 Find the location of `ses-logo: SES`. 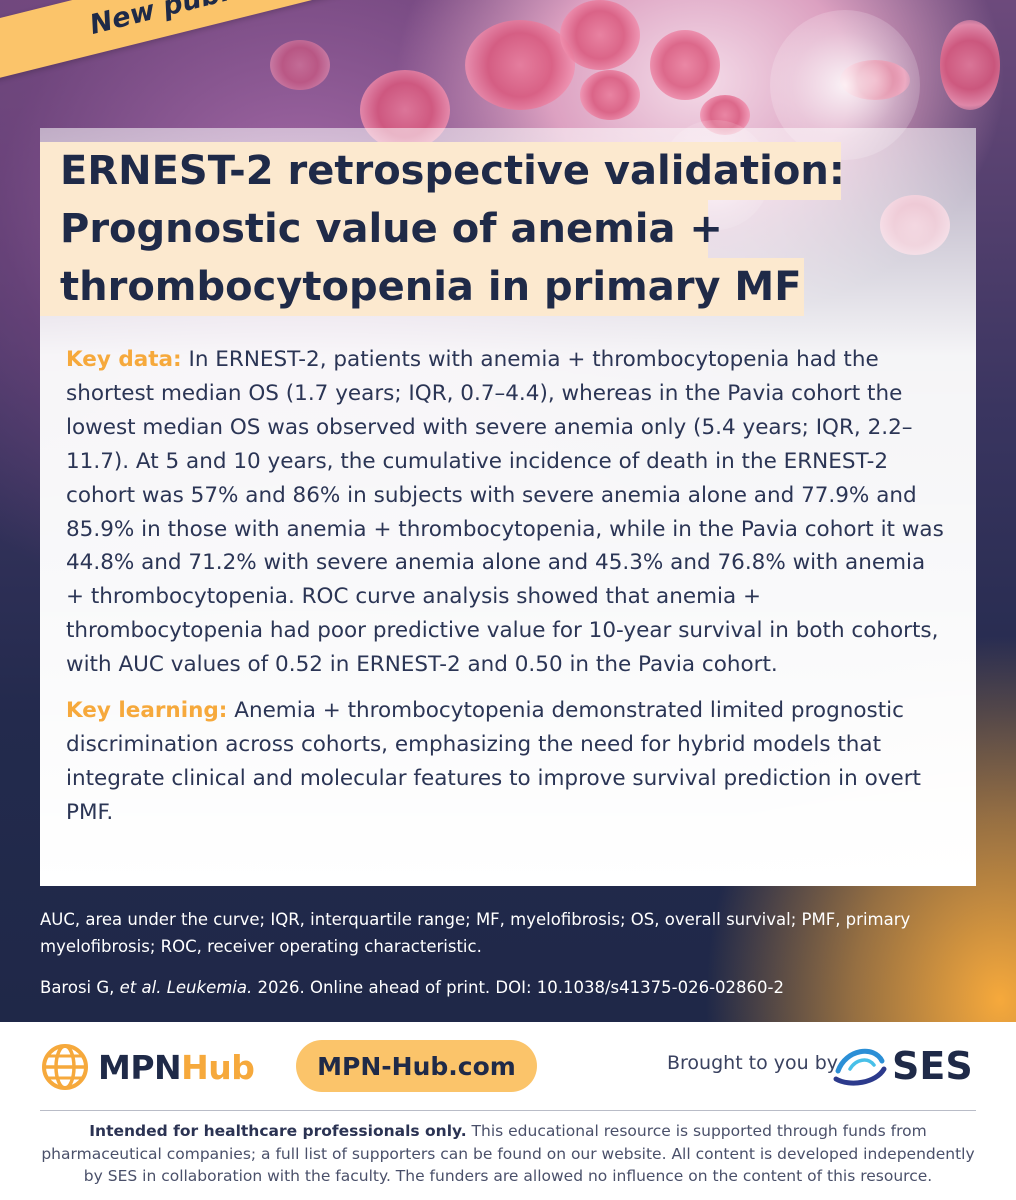

ses-logo: SES is located at coordinates (902, 1066).